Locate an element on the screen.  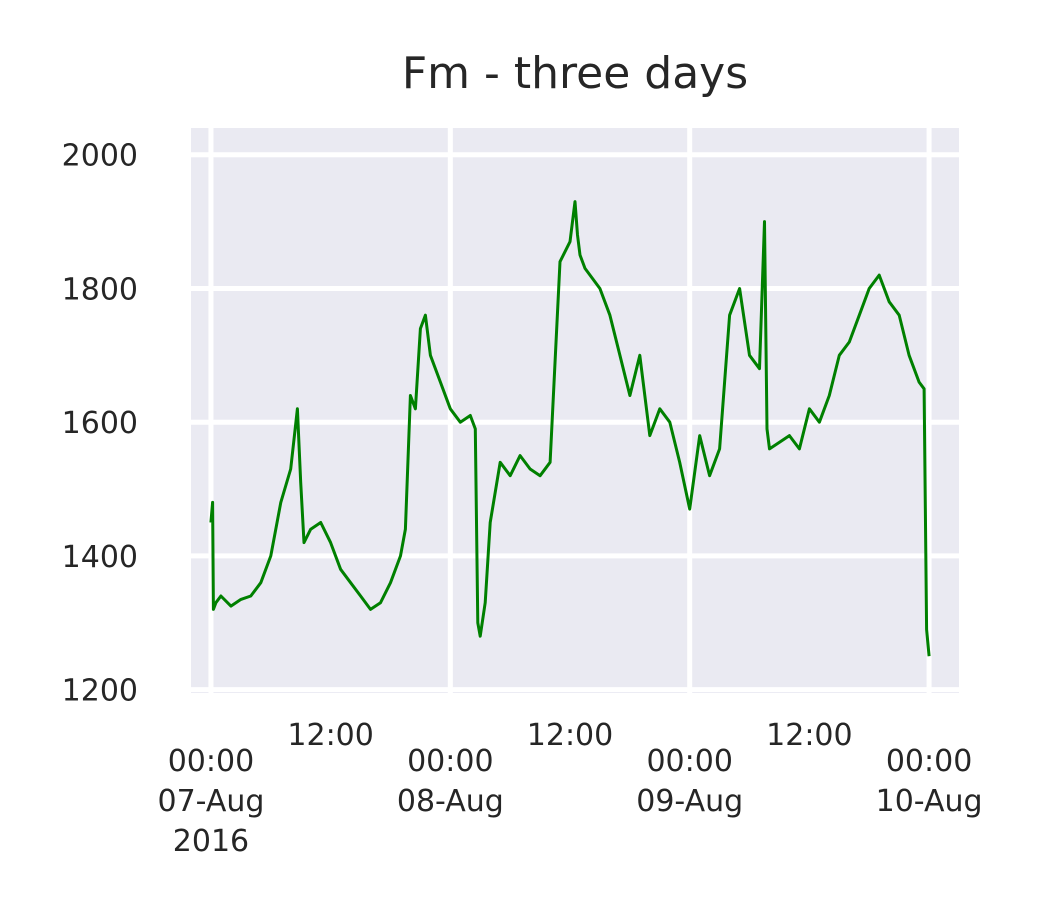
y-tick-label: 1800 is located at coordinates (100, 289).